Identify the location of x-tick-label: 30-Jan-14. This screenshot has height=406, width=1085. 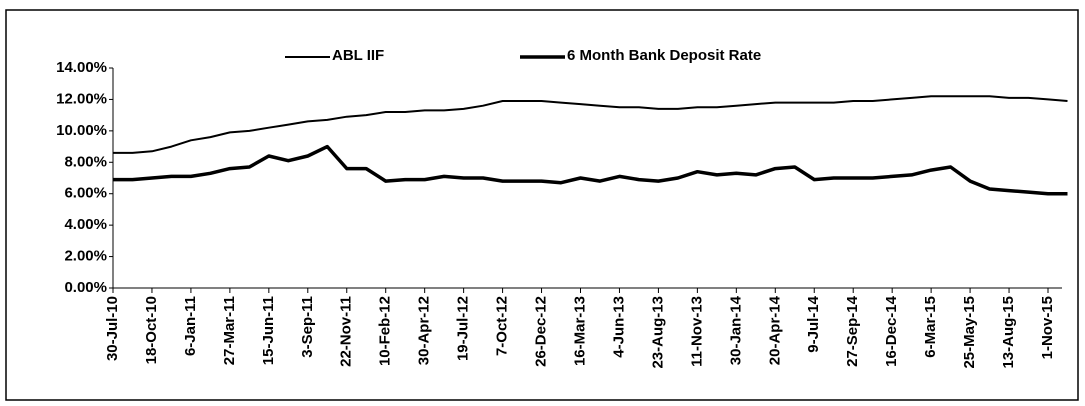
(735, 330).